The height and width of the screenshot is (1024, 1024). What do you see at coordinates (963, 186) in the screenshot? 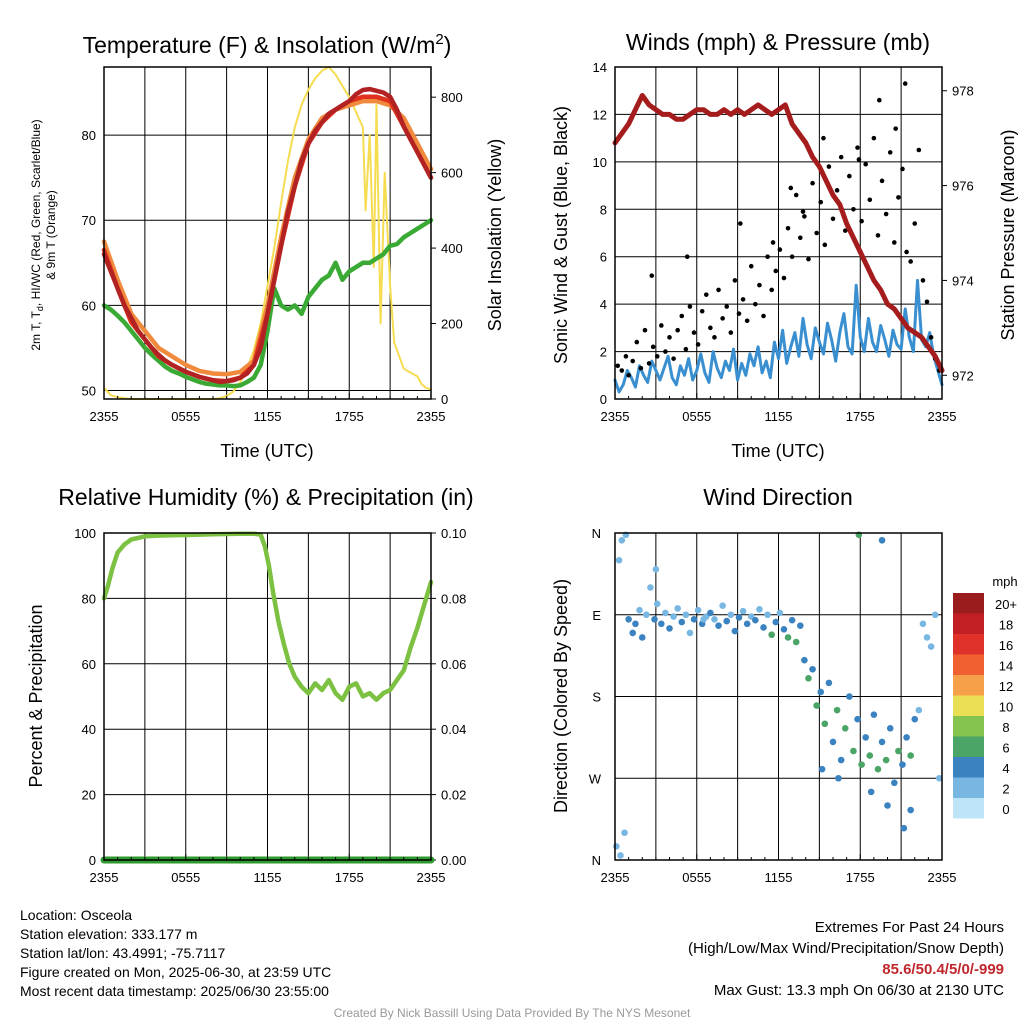
I see `winds-y2tick-label: 976` at bounding box center [963, 186].